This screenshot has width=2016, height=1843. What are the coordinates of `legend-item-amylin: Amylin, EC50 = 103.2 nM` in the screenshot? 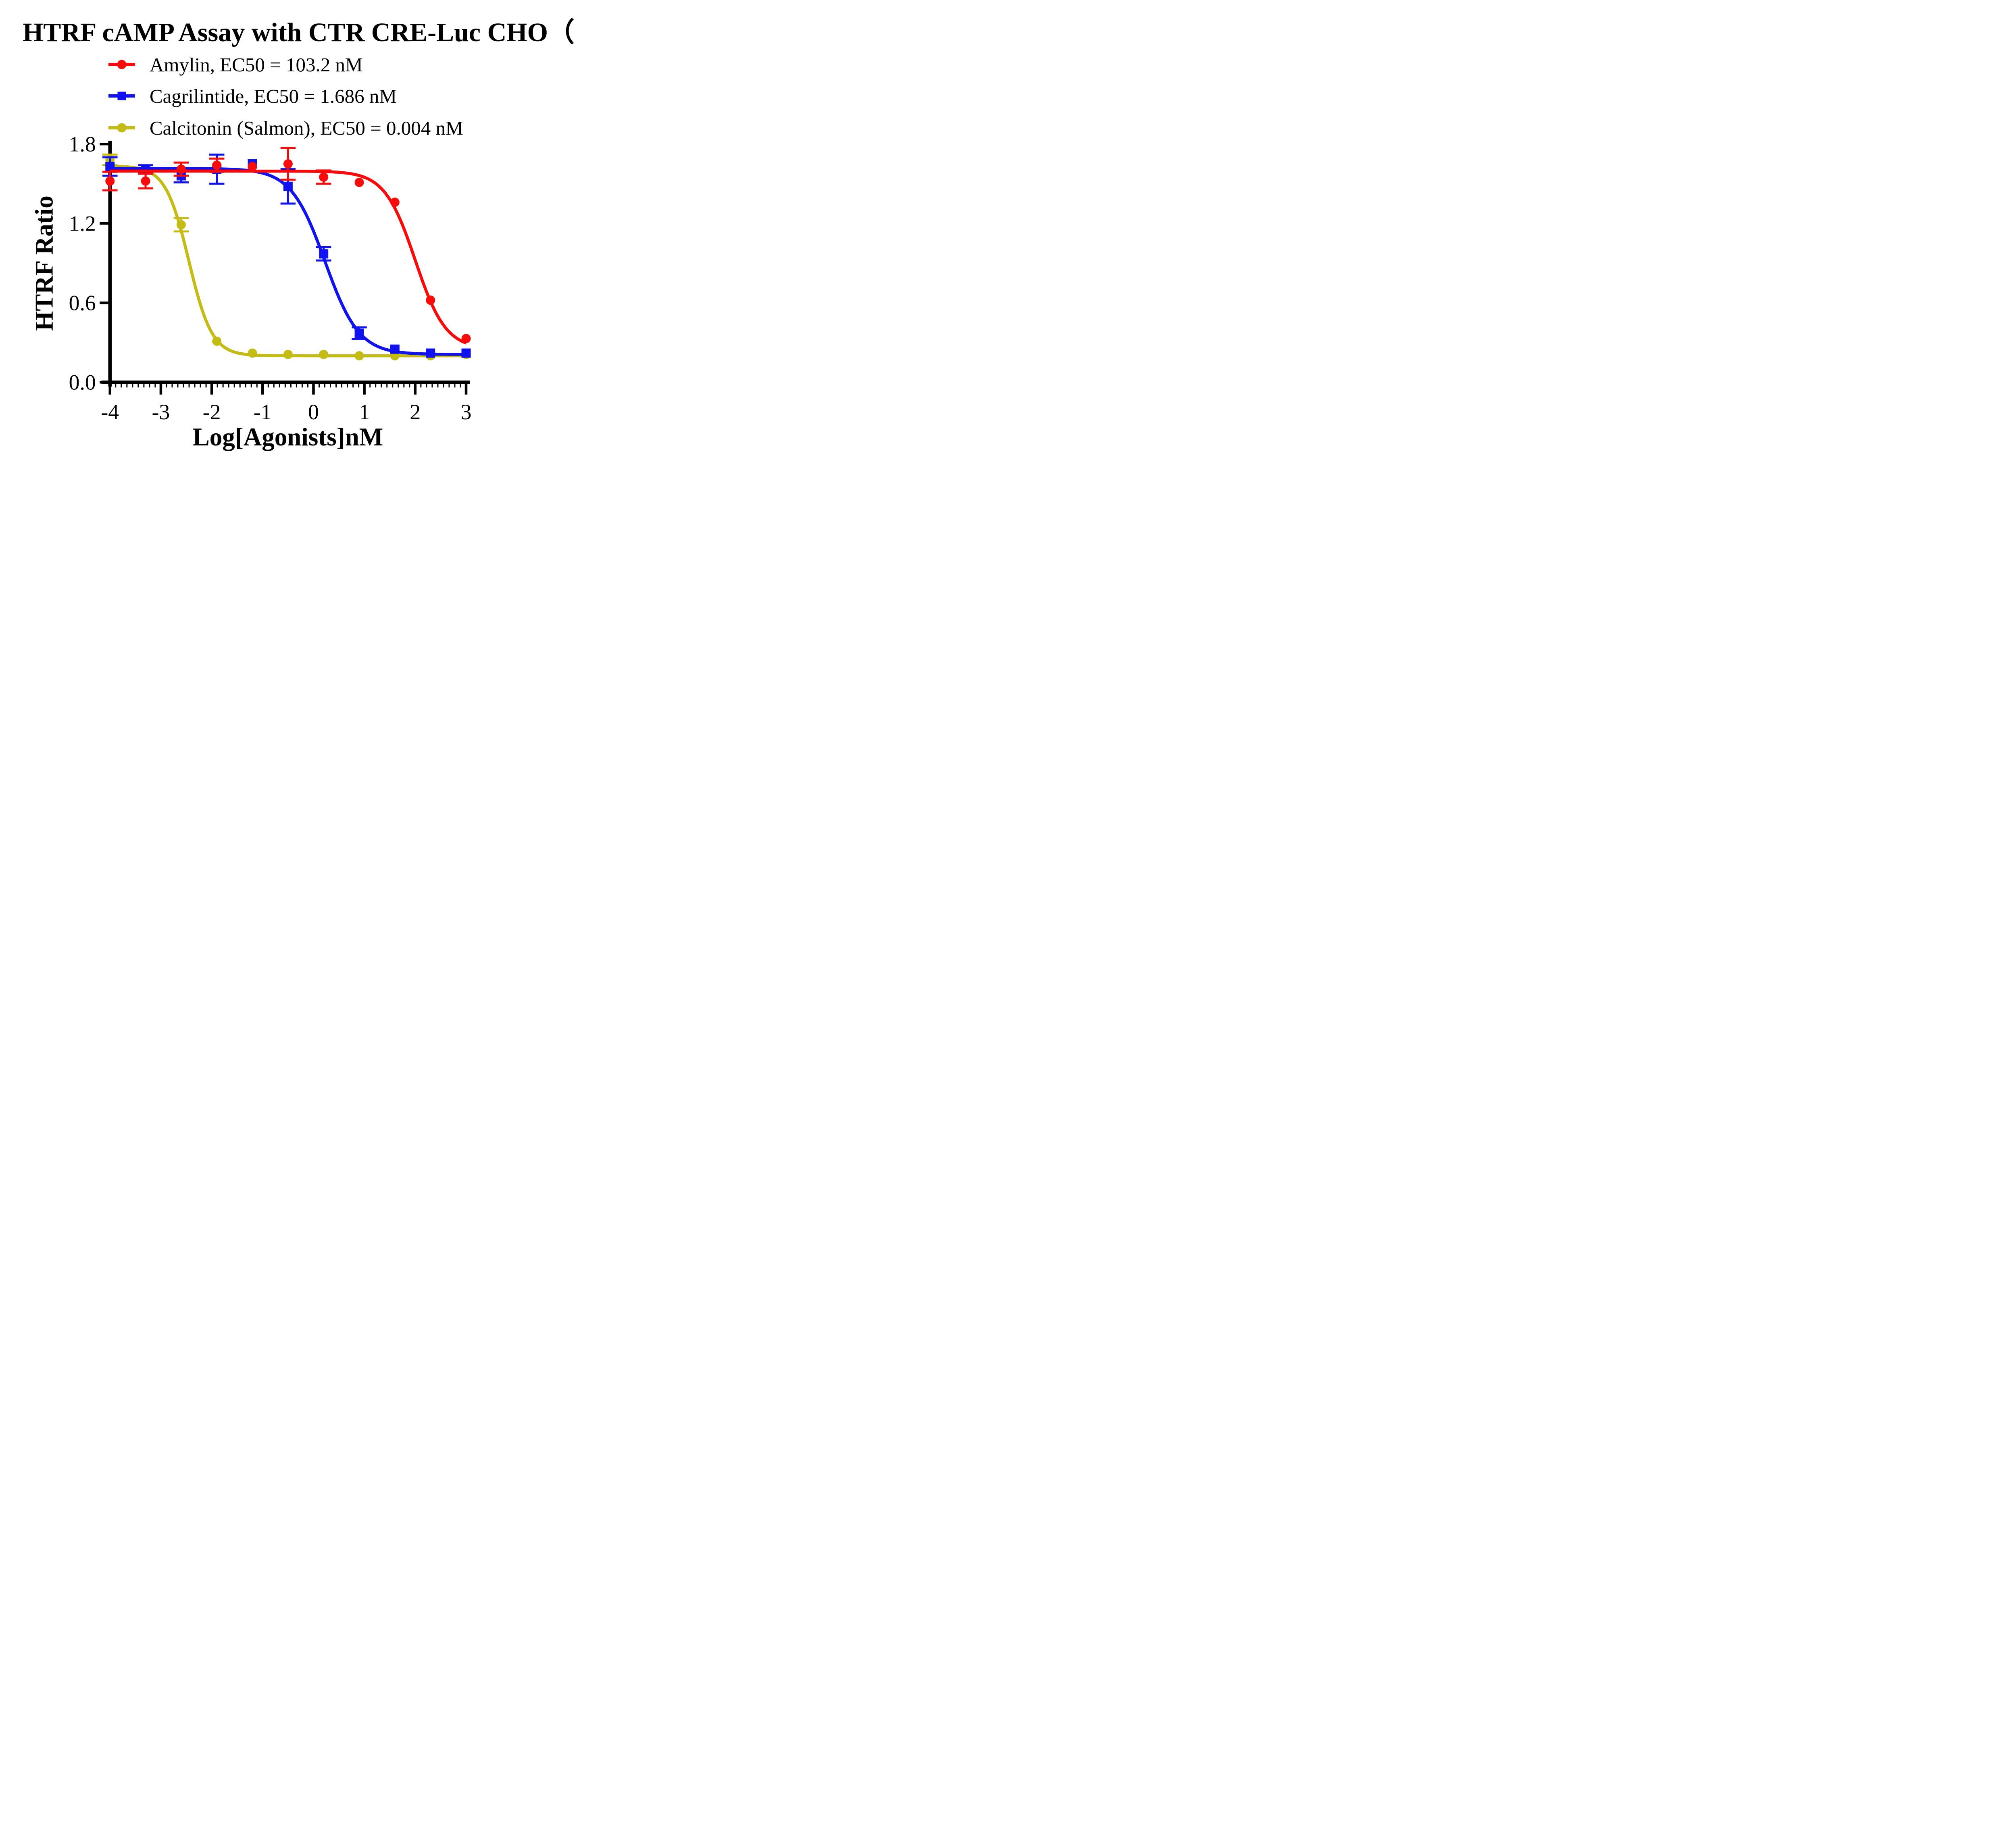 It's located at (235, 64).